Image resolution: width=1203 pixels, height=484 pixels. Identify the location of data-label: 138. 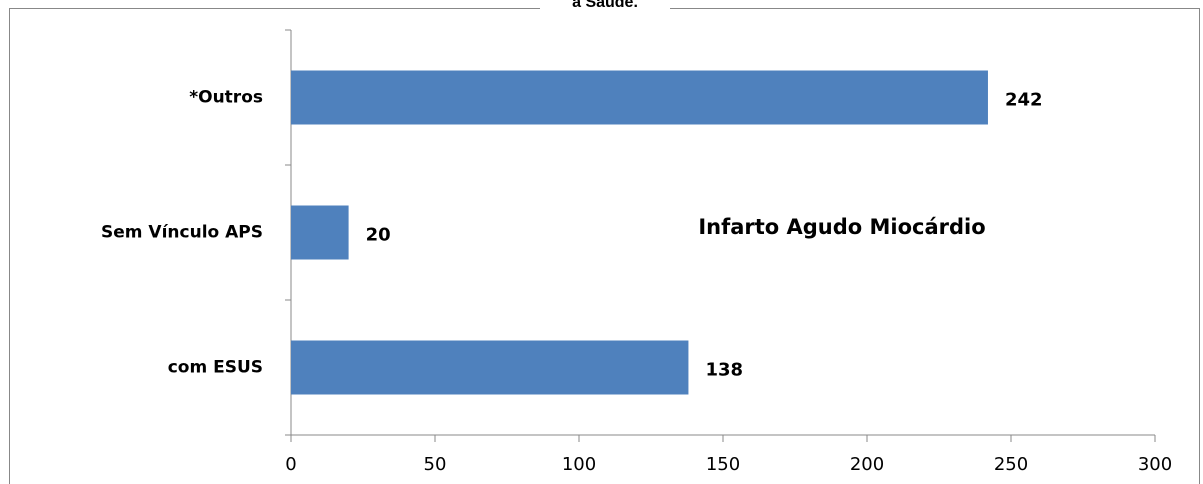
(724, 370).